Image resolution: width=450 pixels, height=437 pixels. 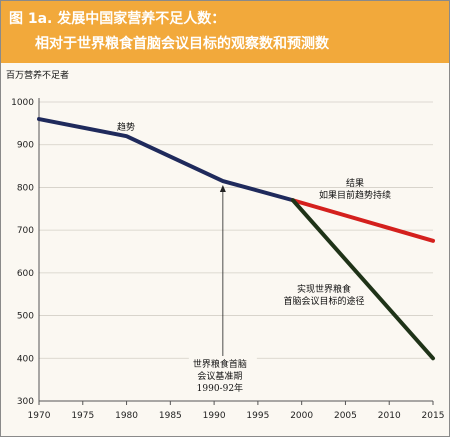 What do you see at coordinates (25, 274) in the screenshot?
I see `y-tick-label: 600` at bounding box center [25, 274].